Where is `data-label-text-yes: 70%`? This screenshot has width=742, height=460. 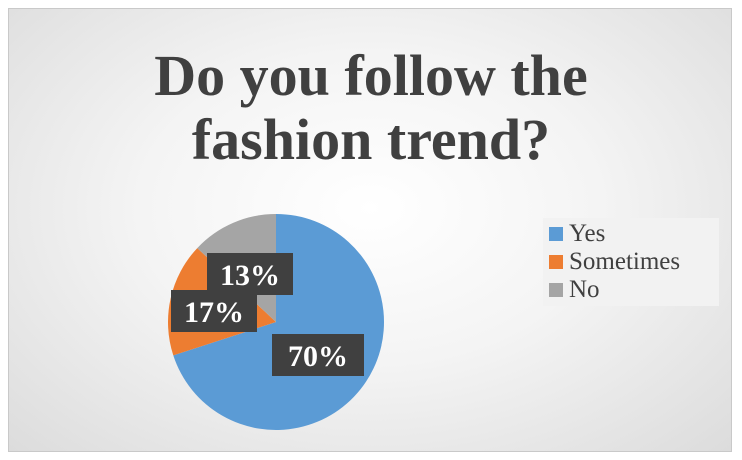 data-label-text-yes: 70% is located at coordinates (318, 356).